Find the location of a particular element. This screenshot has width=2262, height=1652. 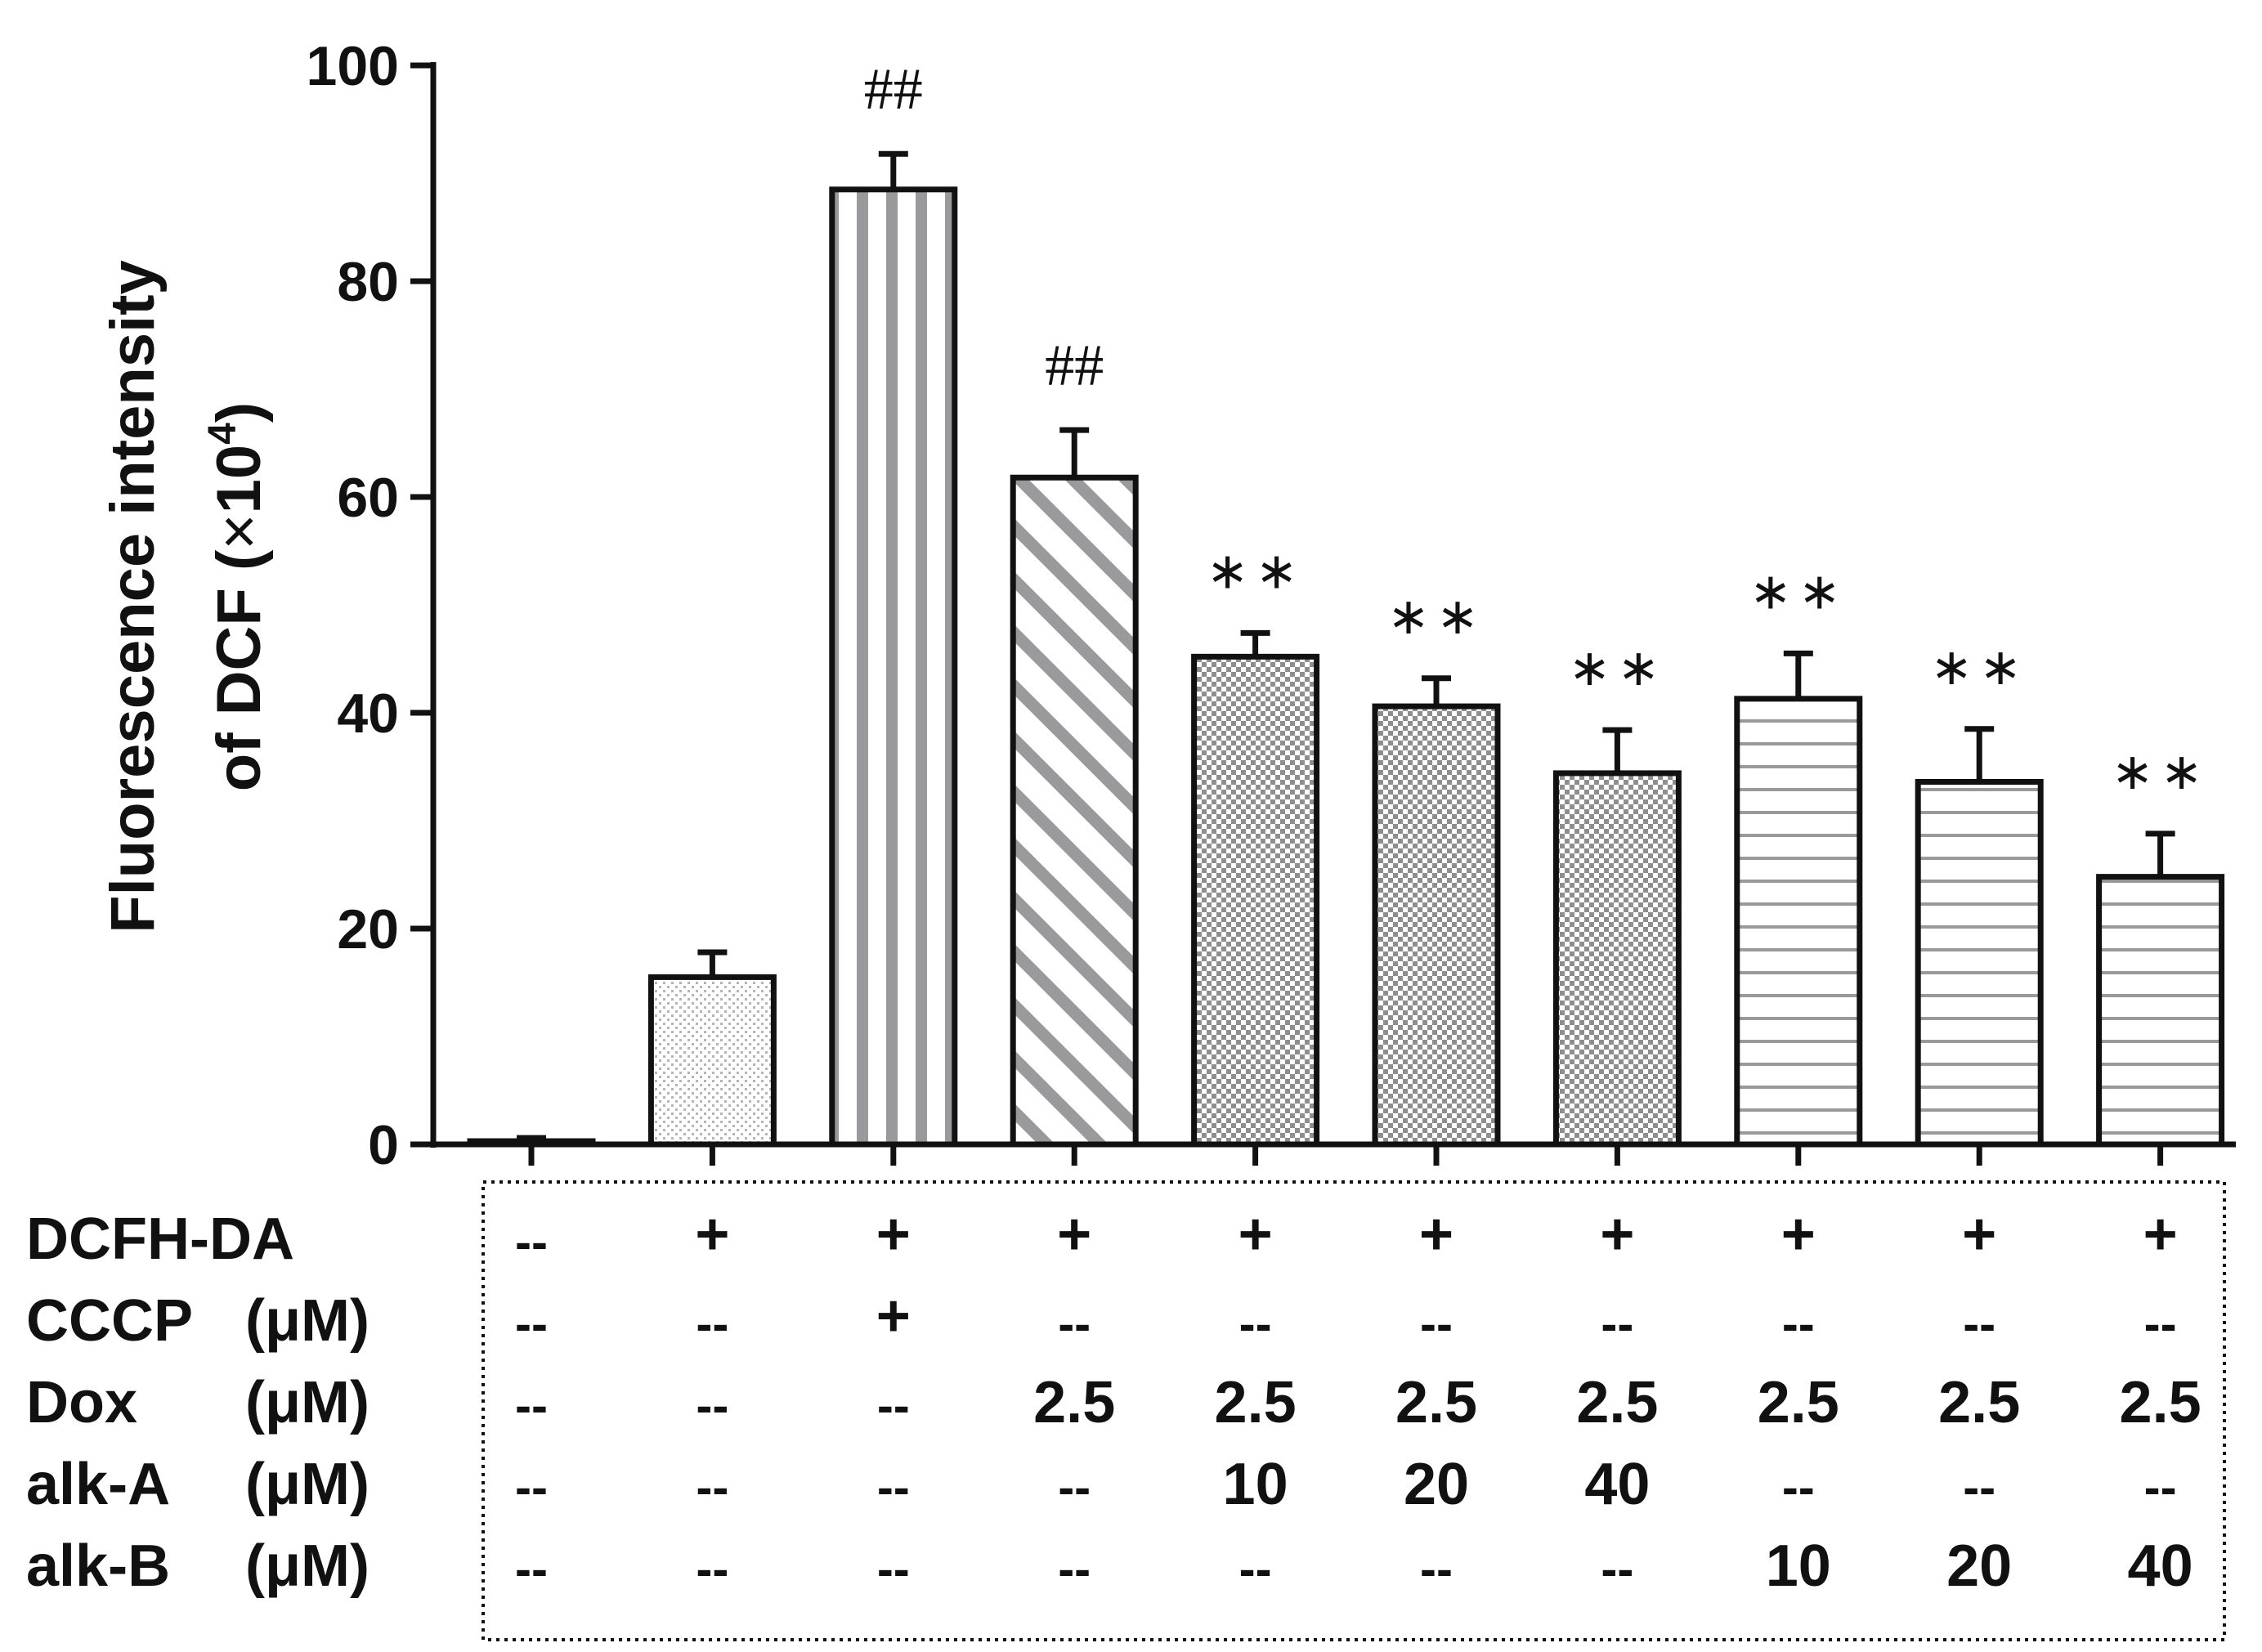

table-row-label: DCFH-DA is located at coordinates (160, 1239).